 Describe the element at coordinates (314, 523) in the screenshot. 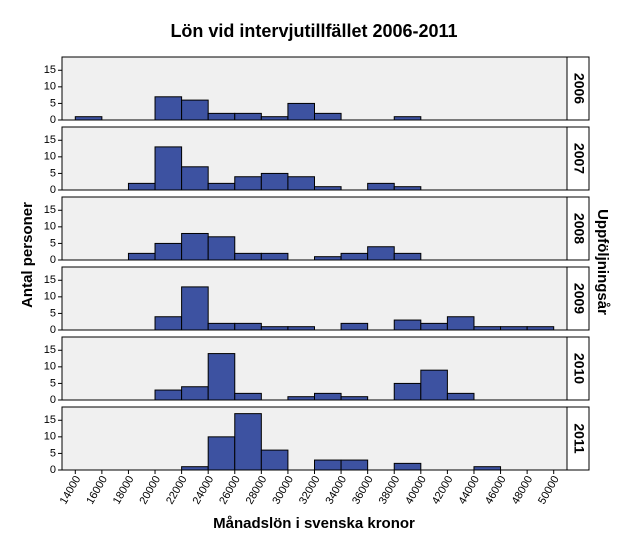

I see `x-axis-label: Månadslön i svenska kronor` at that location.